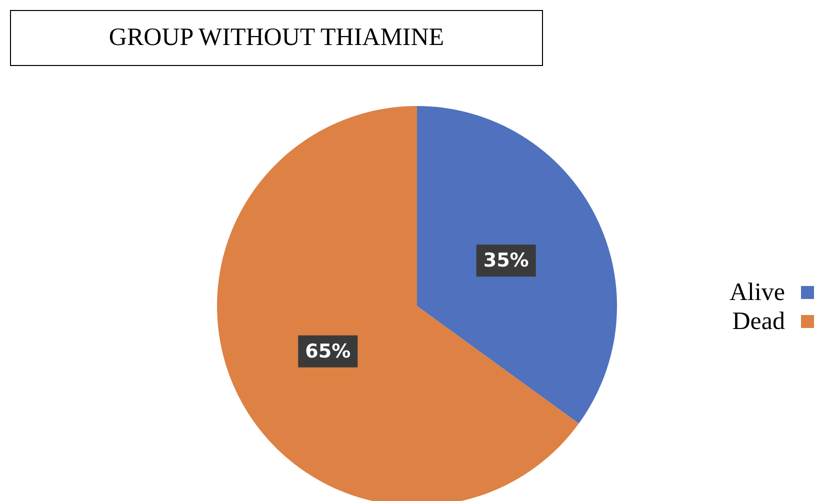 The height and width of the screenshot is (501, 822). I want to click on legend-label: Alive, so click(757, 292).